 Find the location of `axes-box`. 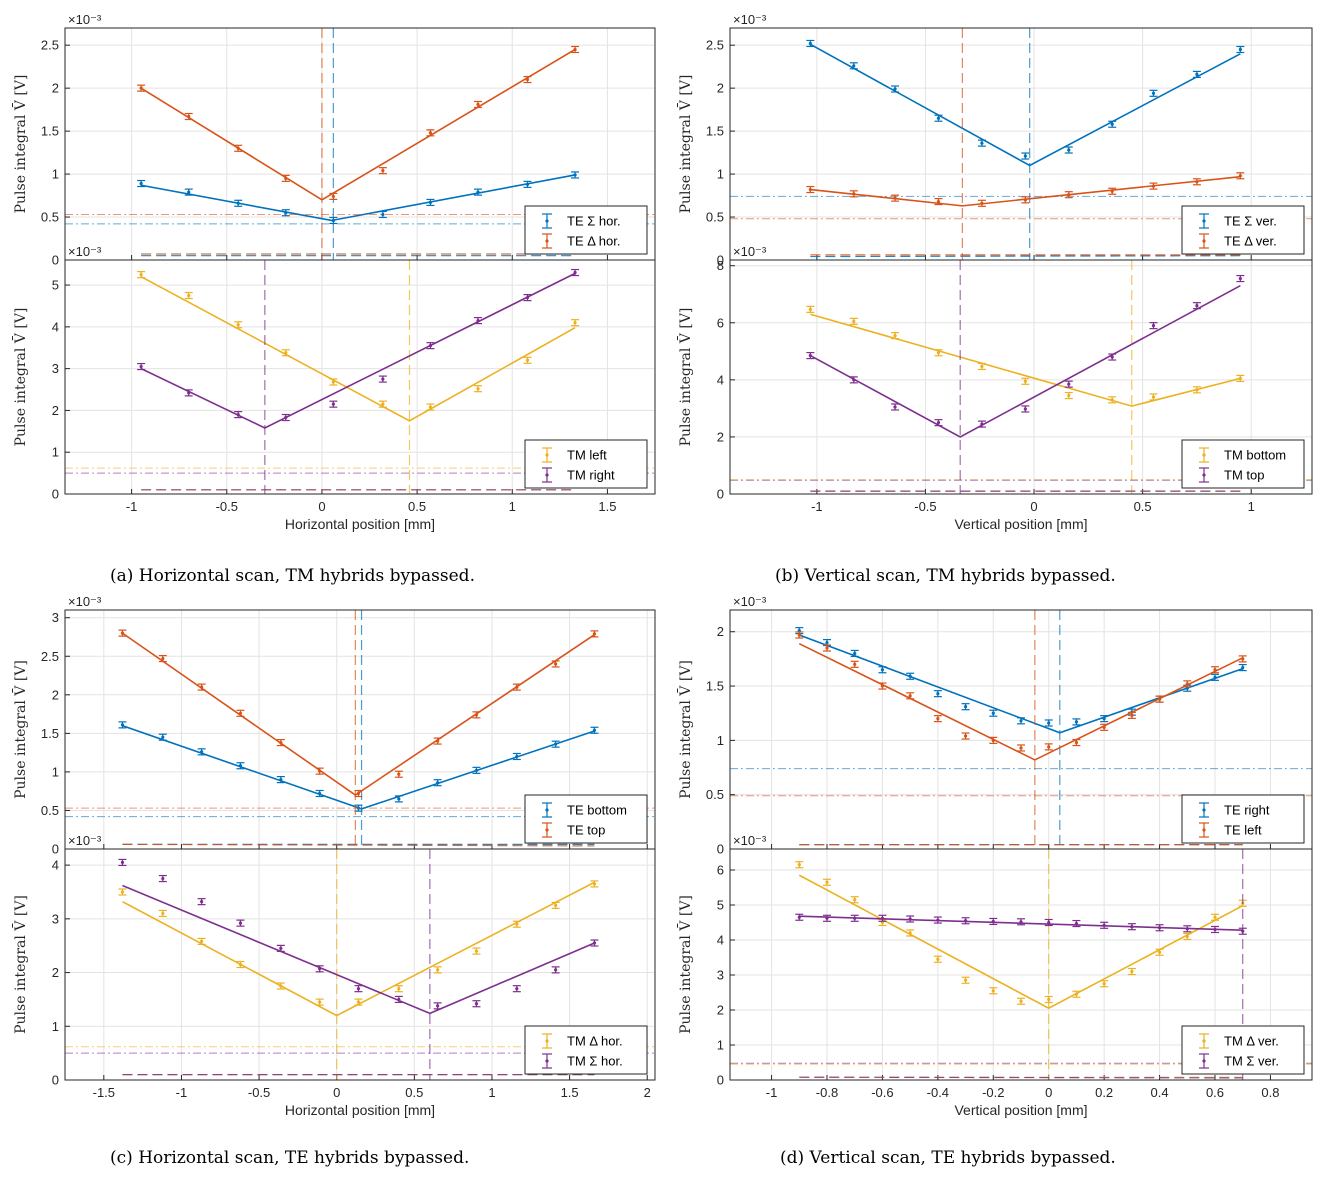

axes-box is located at coordinates (1021, 377).